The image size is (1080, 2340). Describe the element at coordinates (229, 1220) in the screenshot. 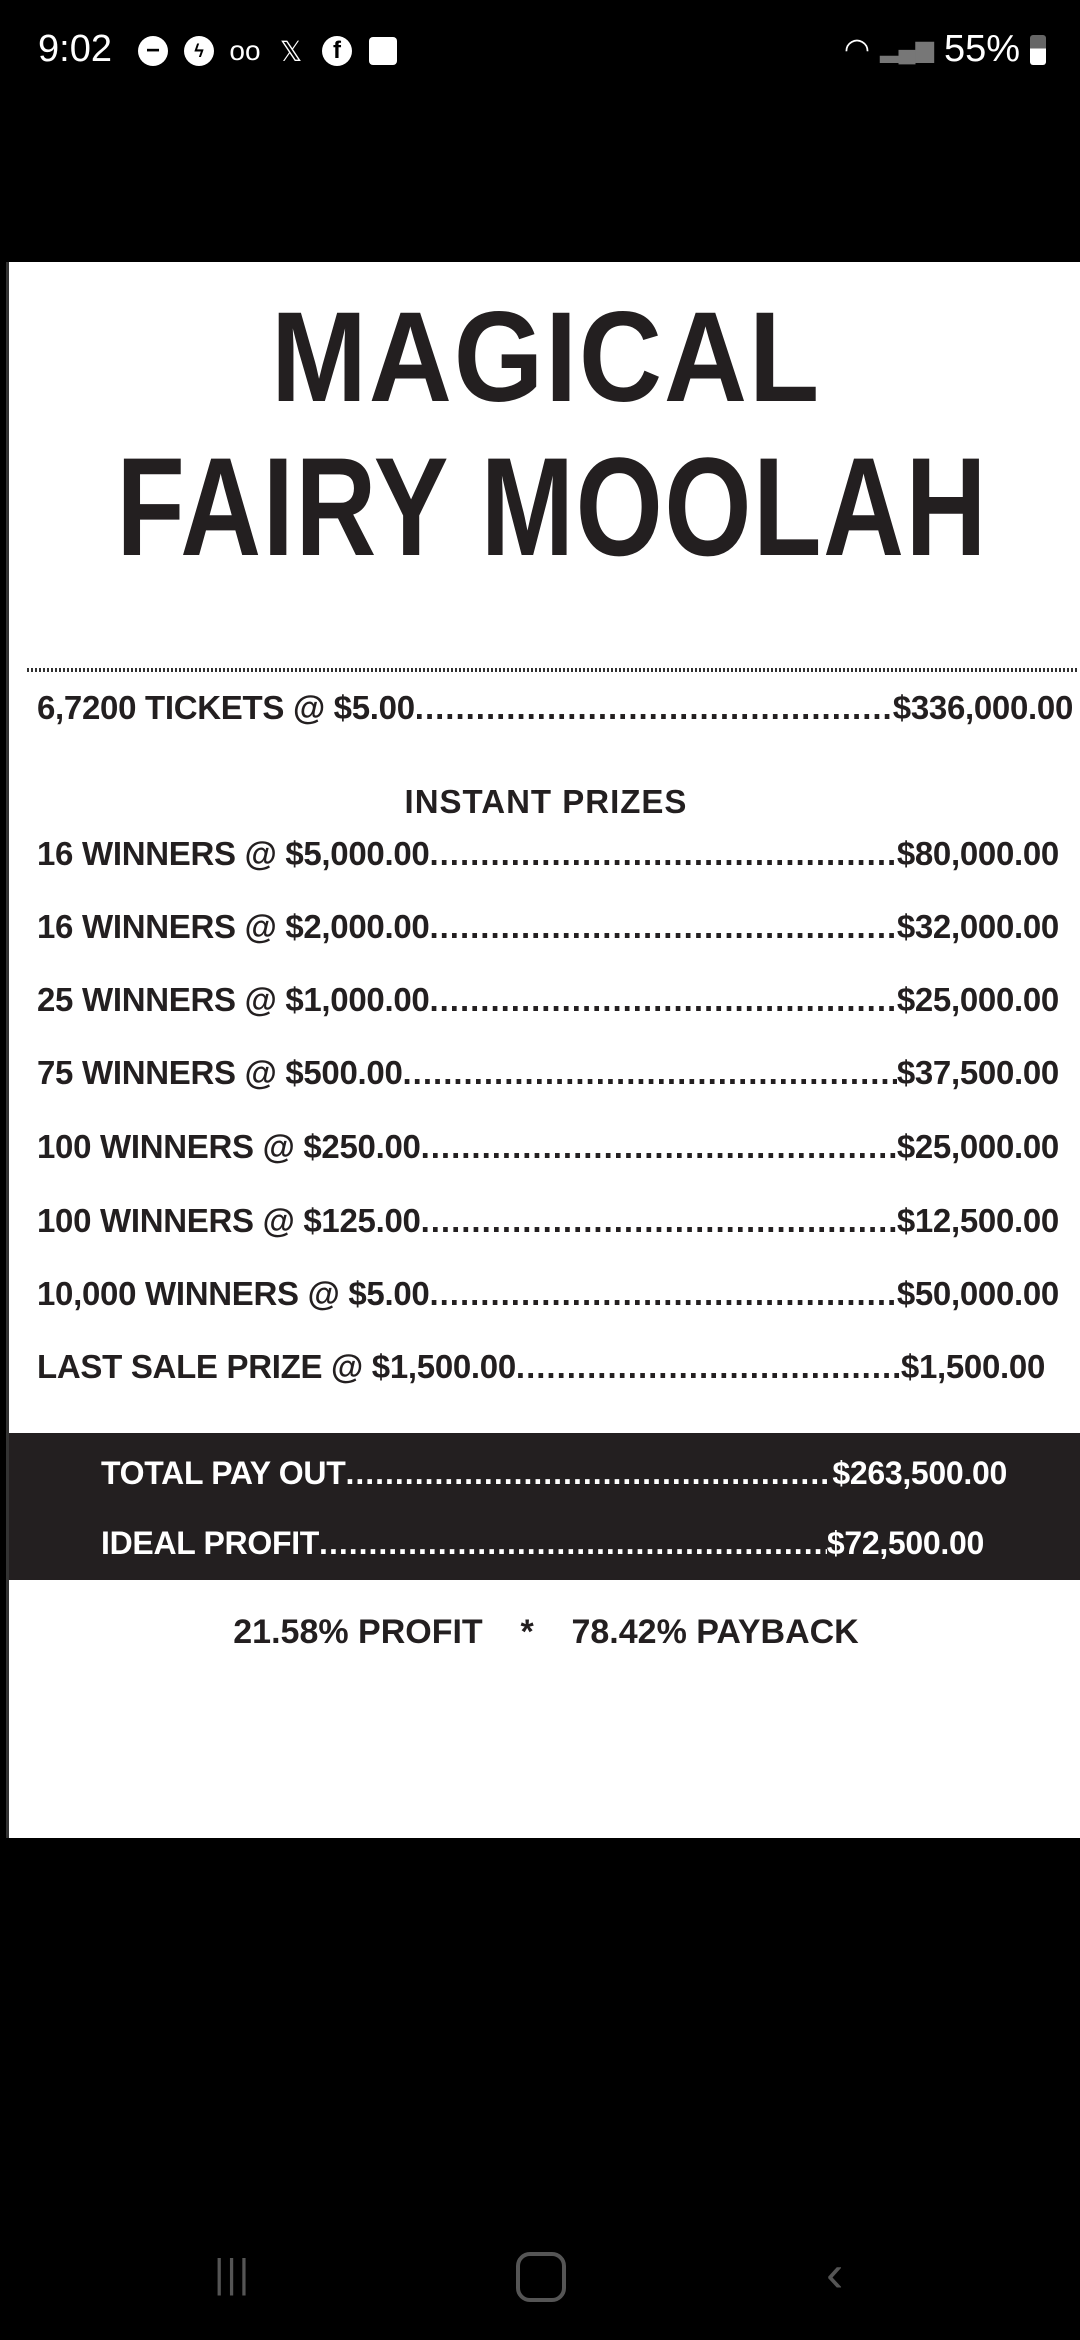

I see `prize-label: 100 WINNERS @ $125.00` at that location.